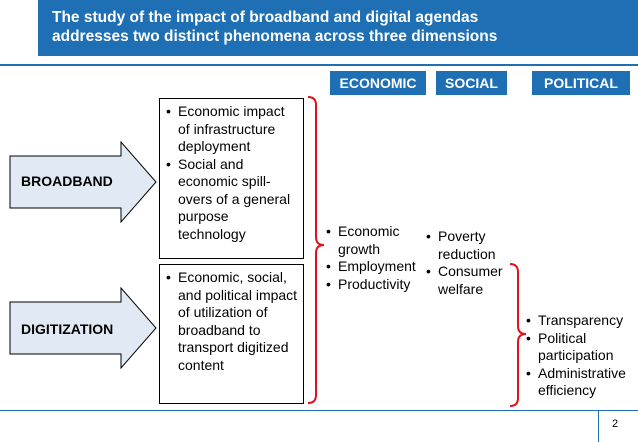  What do you see at coordinates (319, 410) in the screenshot?
I see `bottom-divider` at bounding box center [319, 410].